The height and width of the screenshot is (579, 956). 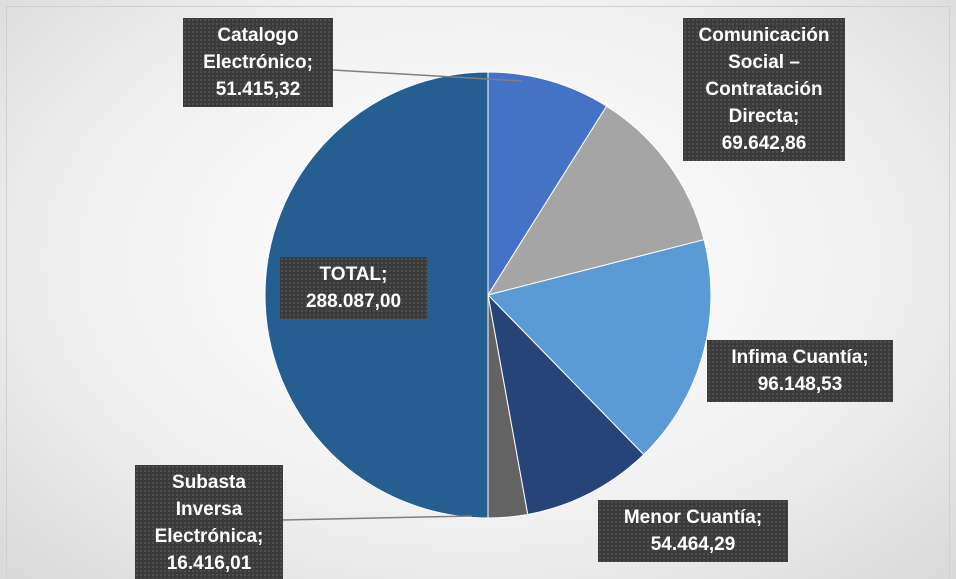 What do you see at coordinates (693, 531) in the screenshot?
I see `data-label: Menor Cuantía; 54.464,29` at bounding box center [693, 531].